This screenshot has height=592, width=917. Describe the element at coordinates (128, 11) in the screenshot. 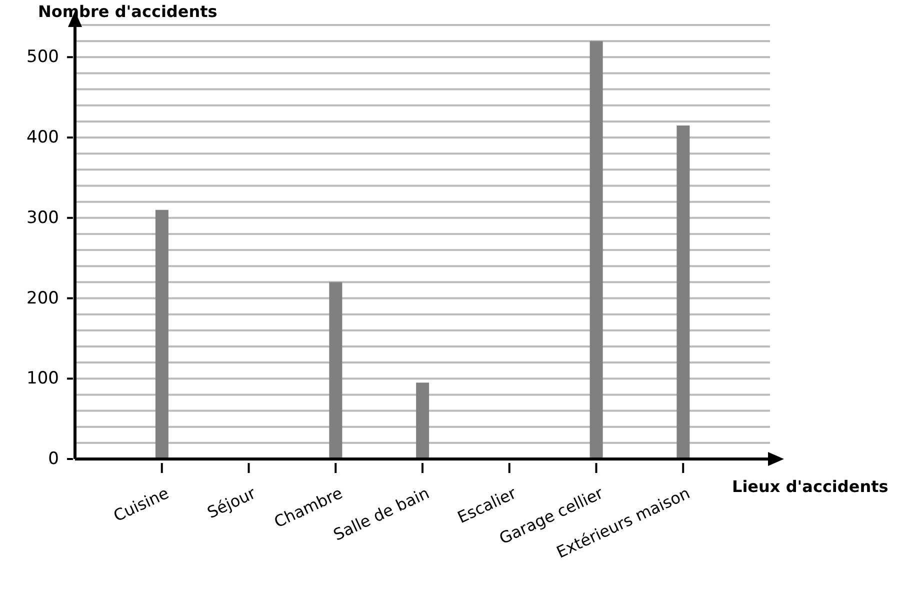

I see `y-axis-title: Nombre d'accidents` at that location.